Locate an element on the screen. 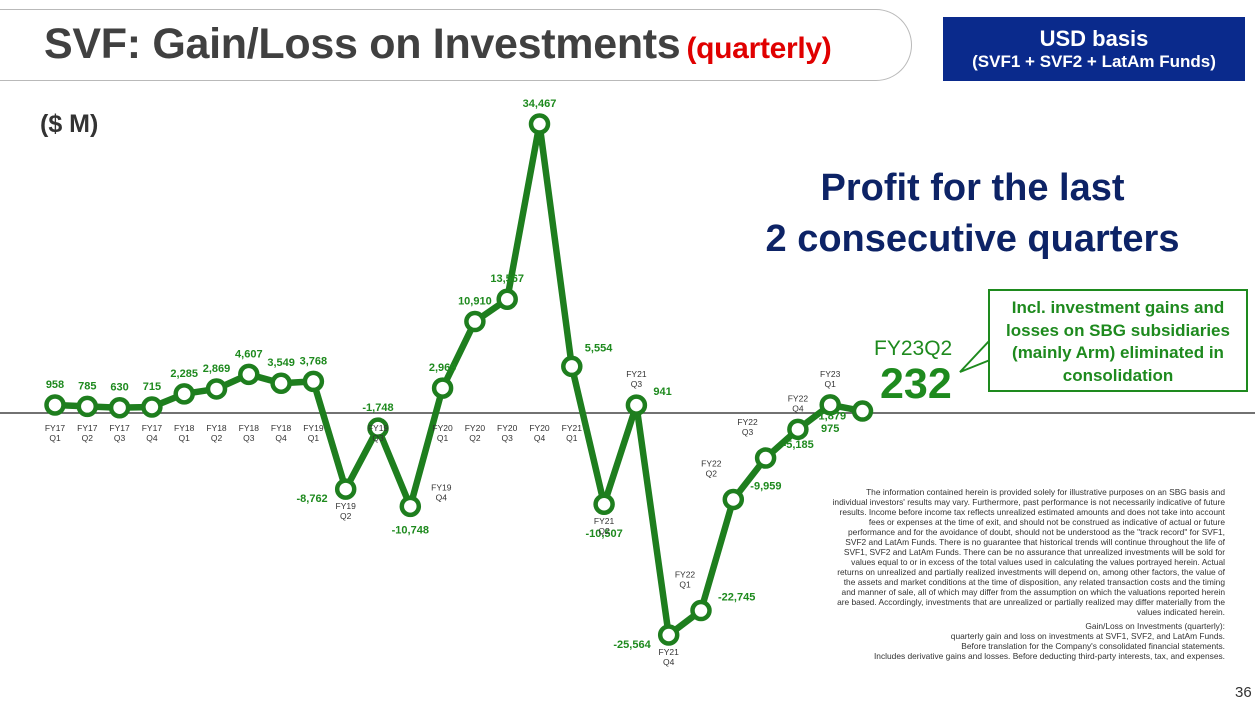 Image resolution: width=1255 pixels, height=705 pixels. title-banner is located at coordinates (456, 45).